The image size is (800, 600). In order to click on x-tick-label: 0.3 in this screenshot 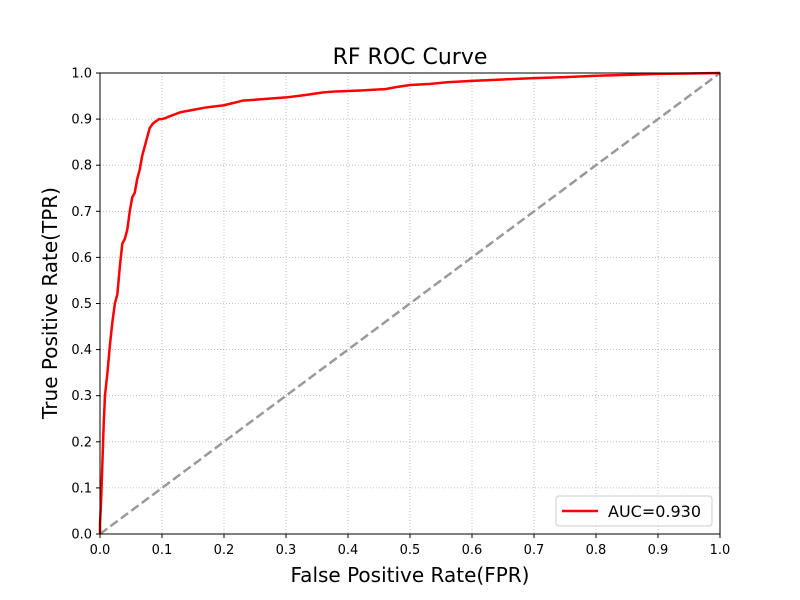, I will do `click(286, 550)`.